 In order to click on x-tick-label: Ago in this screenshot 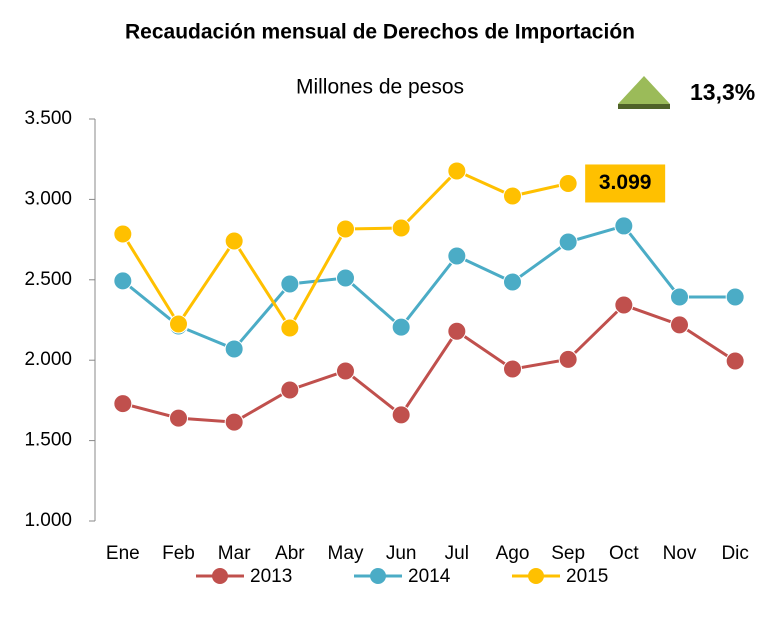, I will do `click(513, 553)`.